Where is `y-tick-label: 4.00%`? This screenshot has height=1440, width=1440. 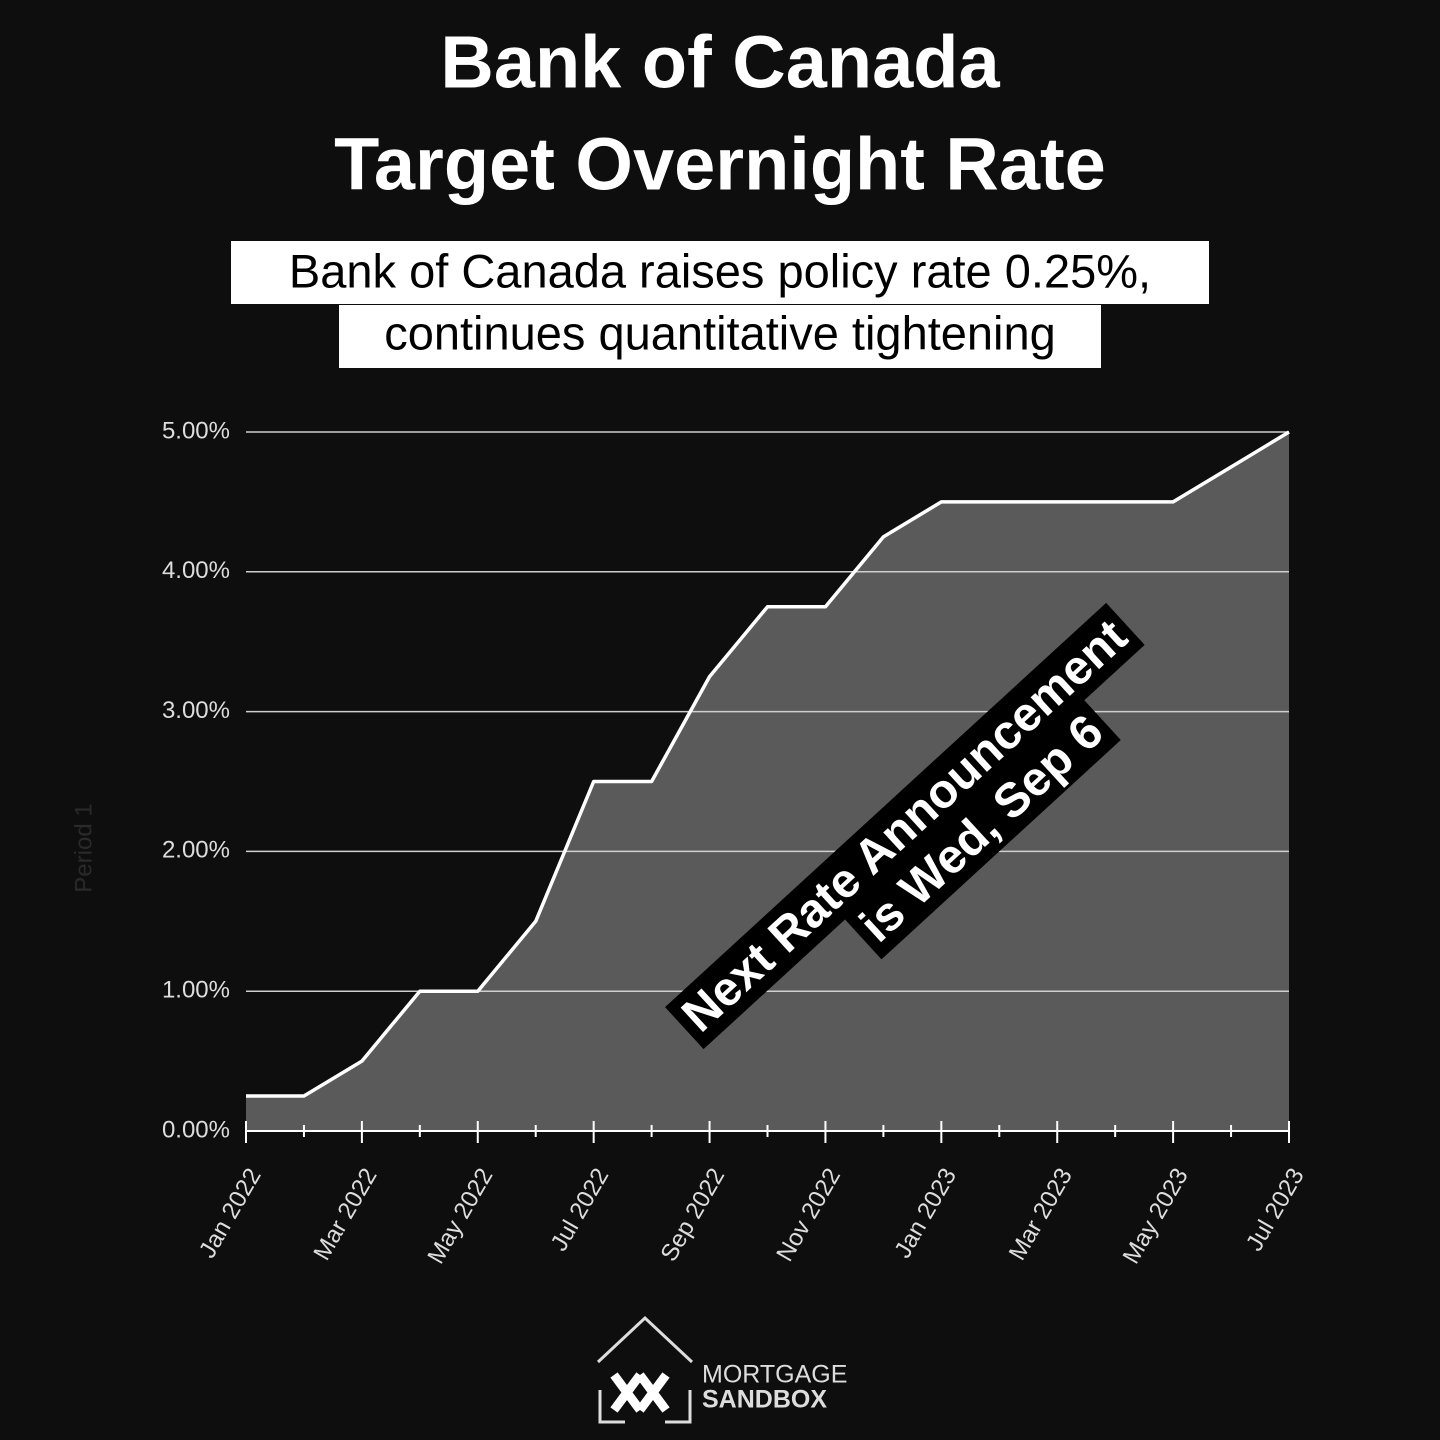 y-tick-label: 4.00% is located at coordinates (196, 570).